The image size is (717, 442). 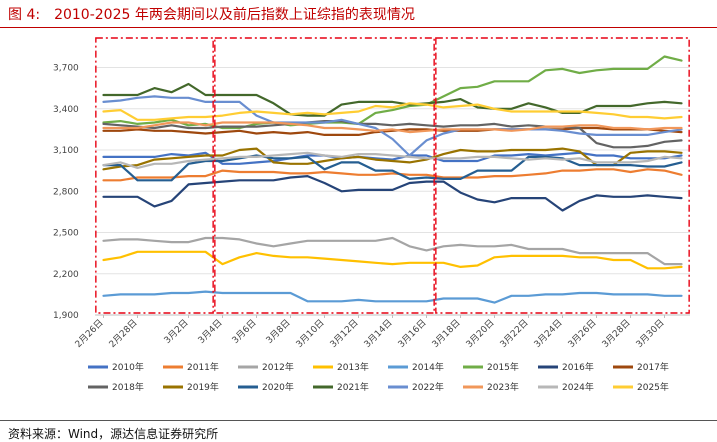 What do you see at coordinates (203, 387) in the screenshot?
I see `legend-label: 2019年` at bounding box center [203, 387].